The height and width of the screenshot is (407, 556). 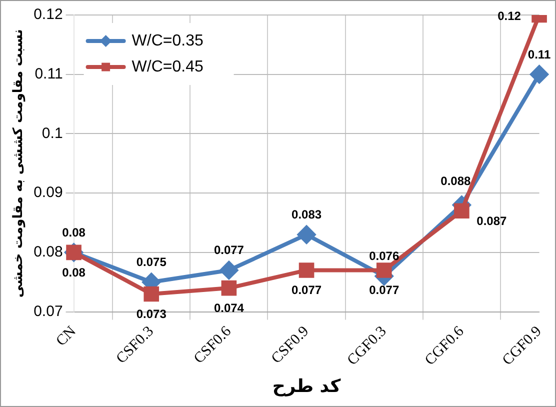 What do you see at coordinates (510, 16) in the screenshot?
I see `data-label: 0.12` at bounding box center [510, 16].